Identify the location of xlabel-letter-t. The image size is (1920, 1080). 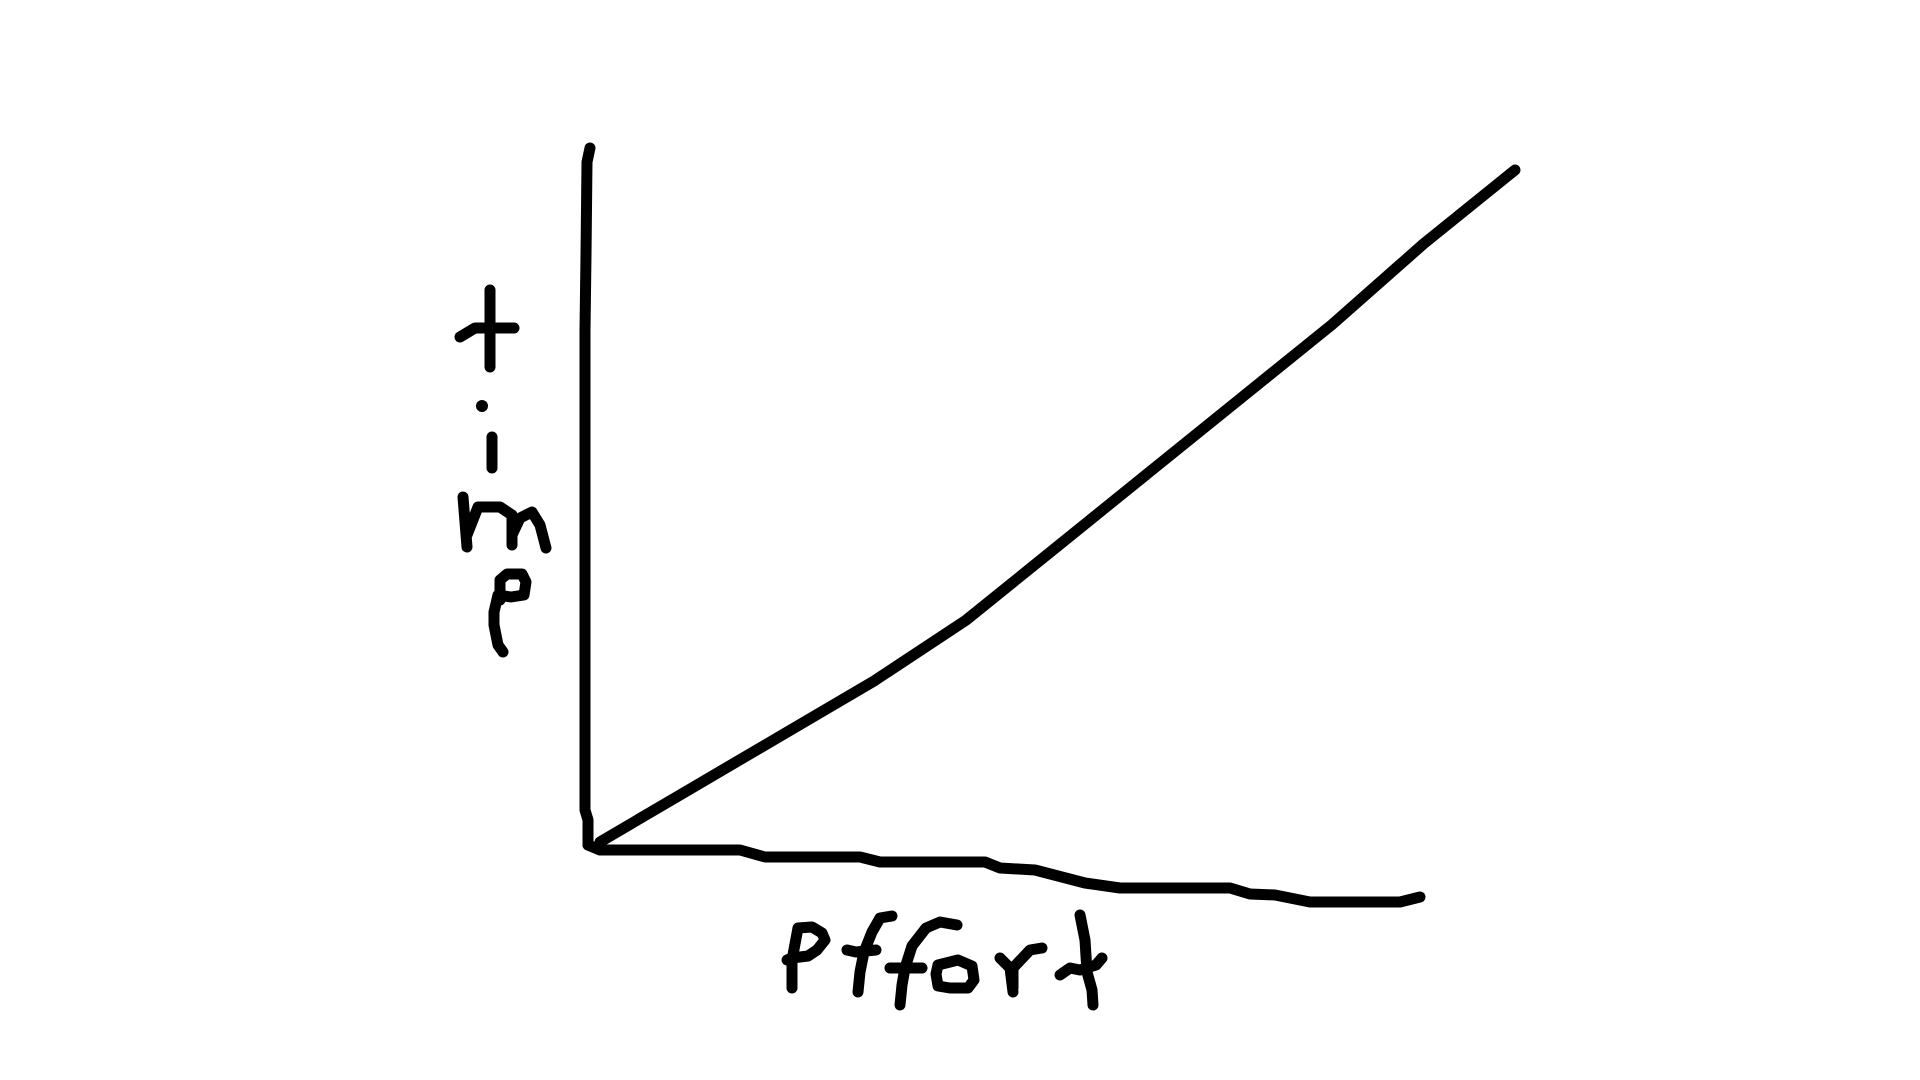
(1081, 960).